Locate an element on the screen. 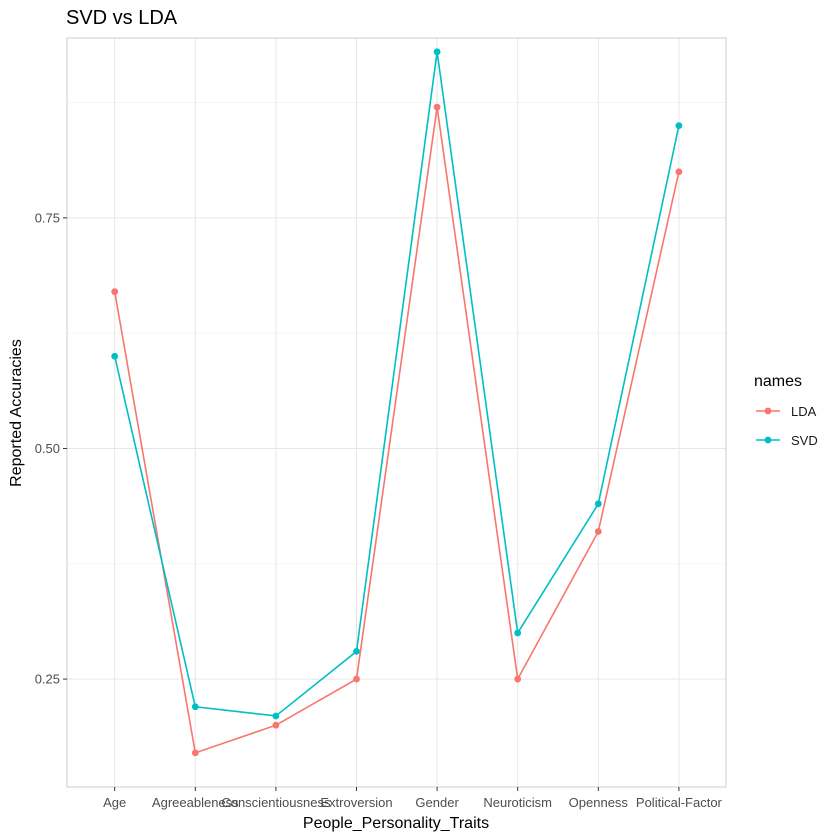 The height and width of the screenshot is (840, 840). legend-label-lda: LDA is located at coordinates (804, 411).